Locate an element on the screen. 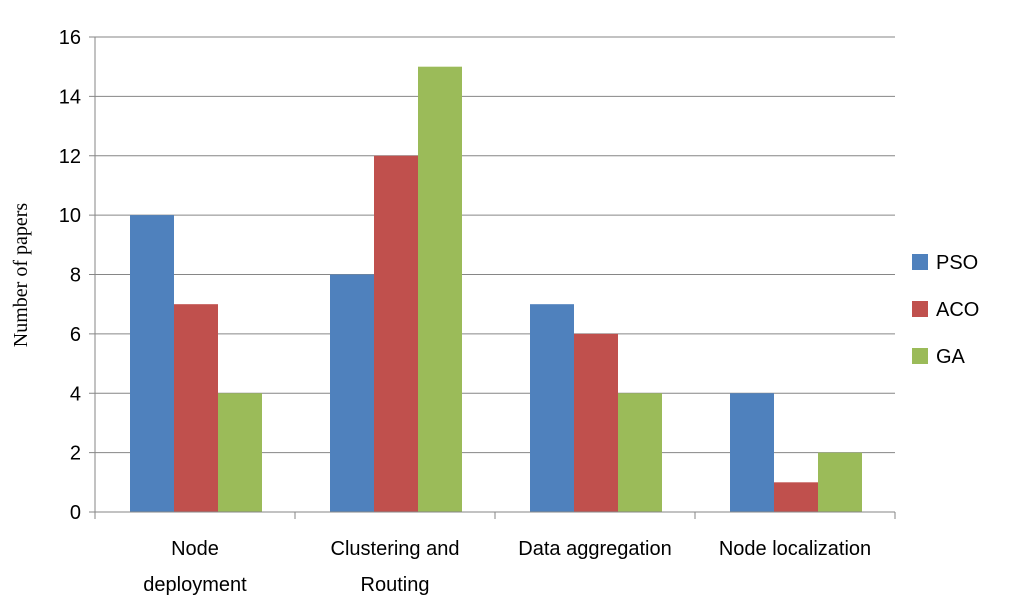  y-tick-label: 4 is located at coordinates (75, 394).